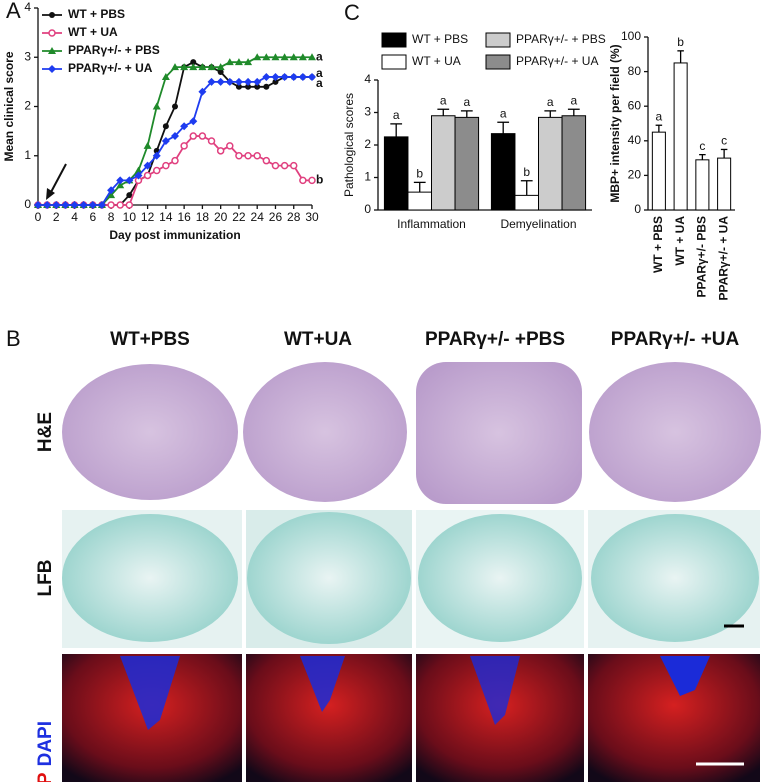 The image size is (762, 782). What do you see at coordinates (367, 144) in the screenshot?
I see `y-tick-label: 2` at bounding box center [367, 144].